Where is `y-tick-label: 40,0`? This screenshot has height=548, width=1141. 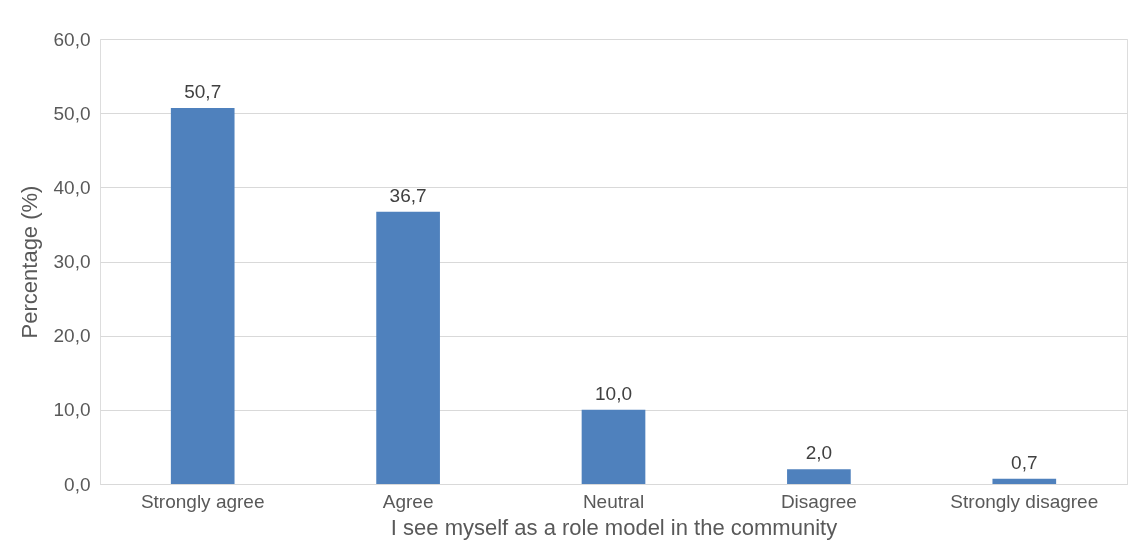
y-tick-label: 40,0 is located at coordinates (72, 187).